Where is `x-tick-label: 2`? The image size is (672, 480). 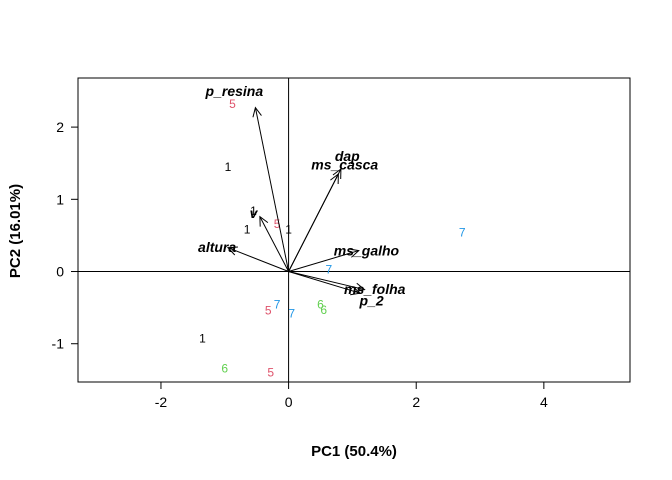 x-tick-label: 2 is located at coordinates (416, 402).